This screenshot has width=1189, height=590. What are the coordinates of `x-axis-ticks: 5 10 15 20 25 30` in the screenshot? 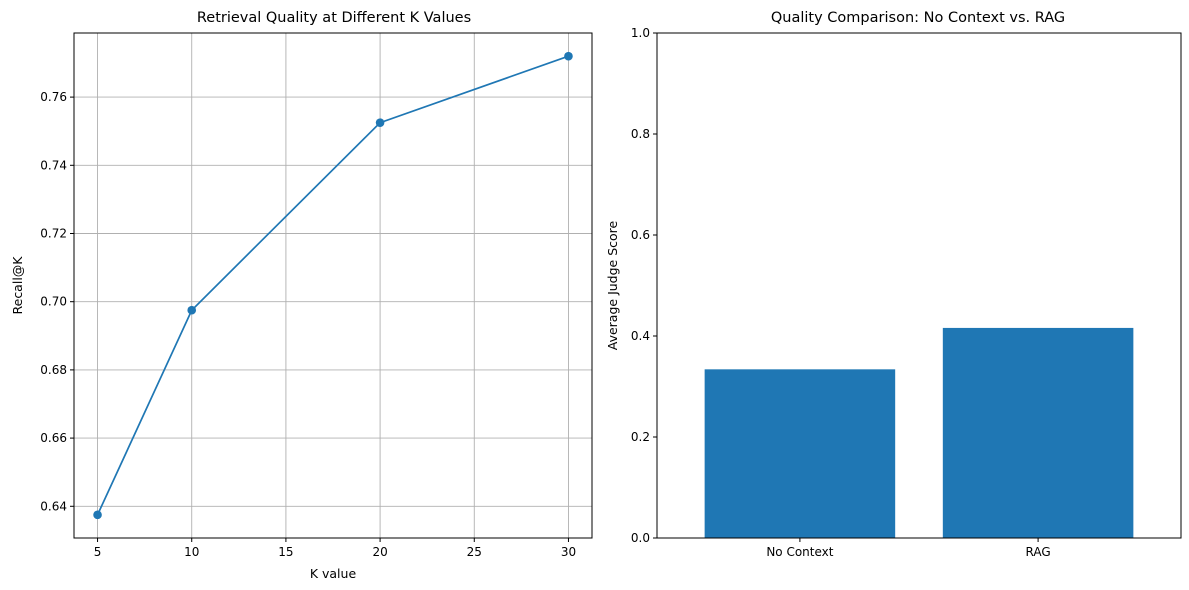 It's located at (335, 548).